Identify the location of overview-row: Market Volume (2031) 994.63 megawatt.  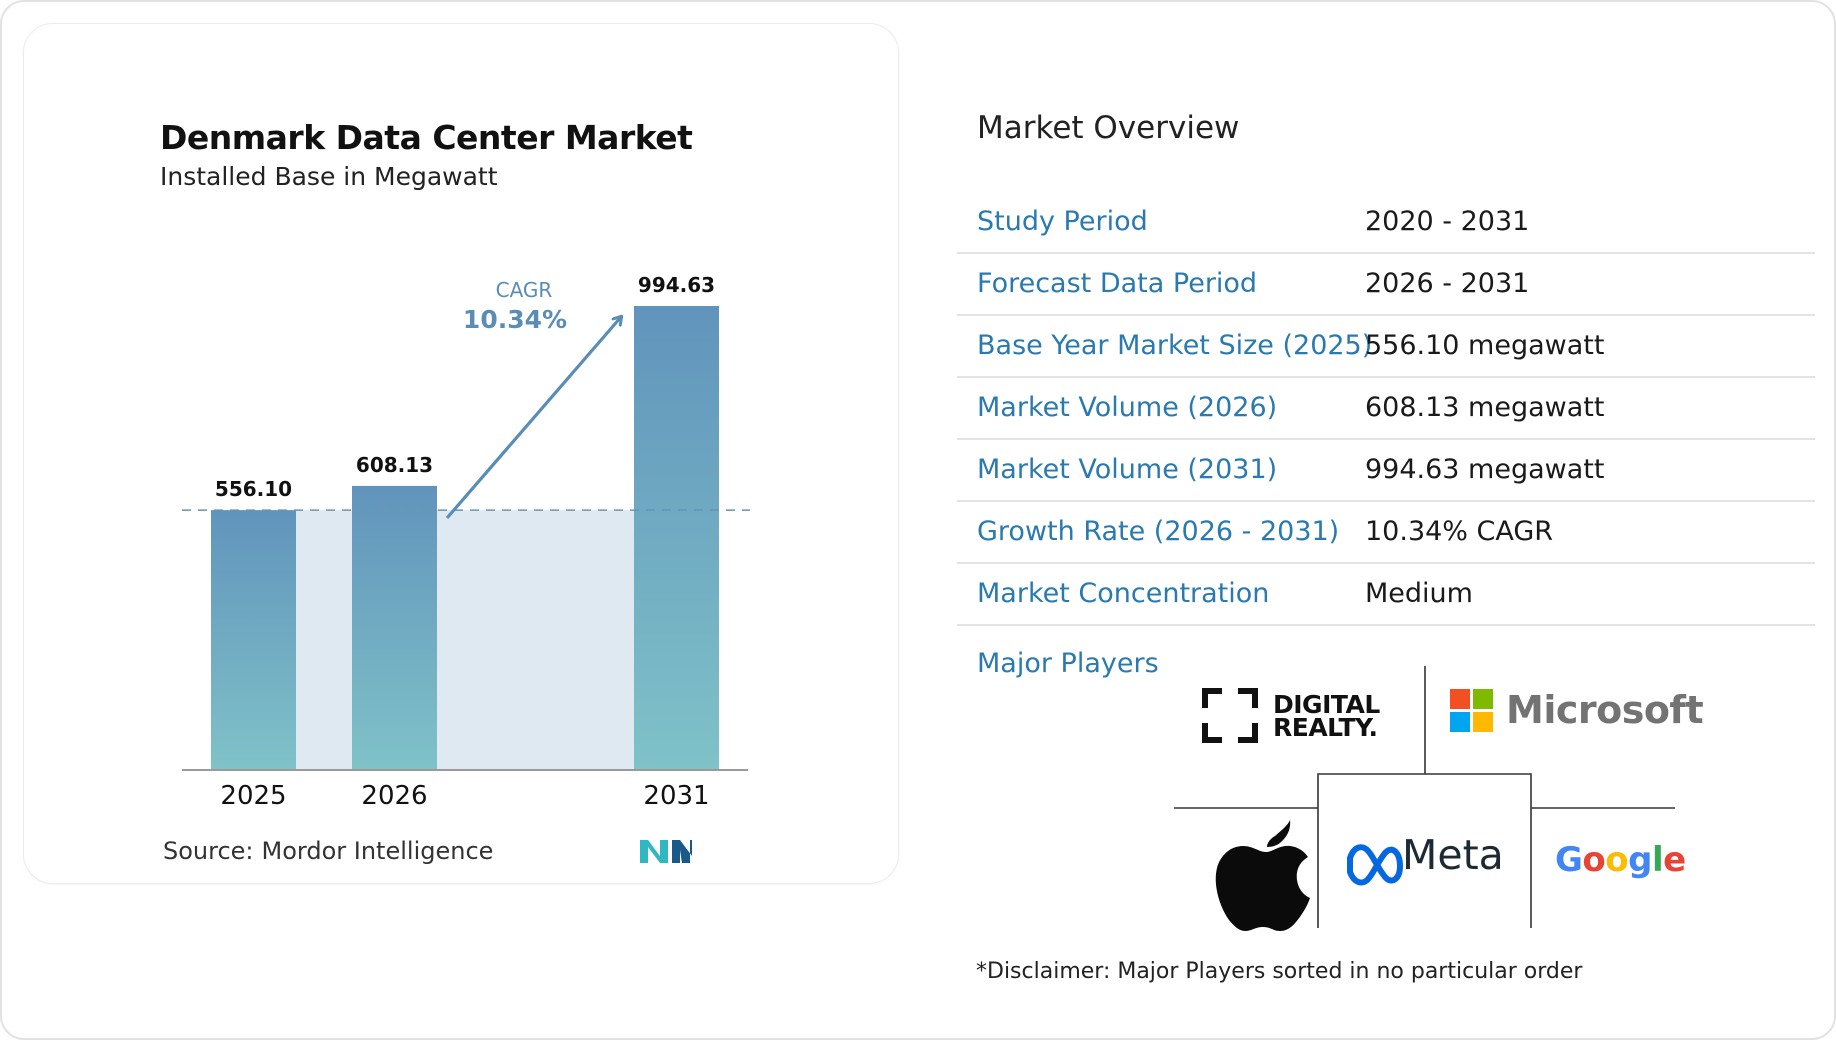
(1386, 471).